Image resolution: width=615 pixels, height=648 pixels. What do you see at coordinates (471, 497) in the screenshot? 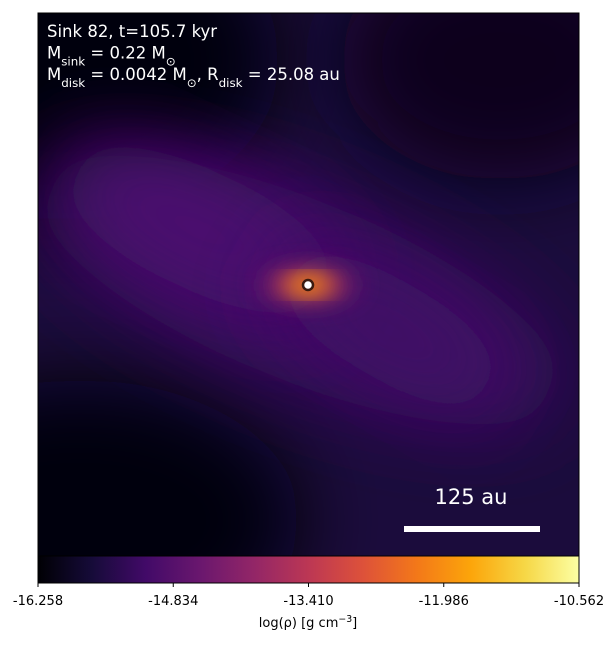
I see `scale-bar-label: 125 au` at bounding box center [471, 497].